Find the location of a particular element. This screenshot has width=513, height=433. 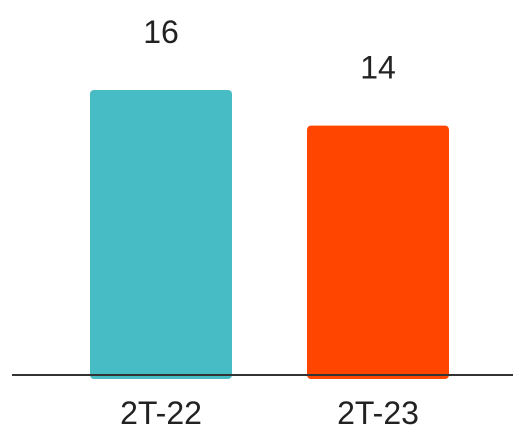

x-tick-label-2t-23: 2T-23 is located at coordinates (378, 411).